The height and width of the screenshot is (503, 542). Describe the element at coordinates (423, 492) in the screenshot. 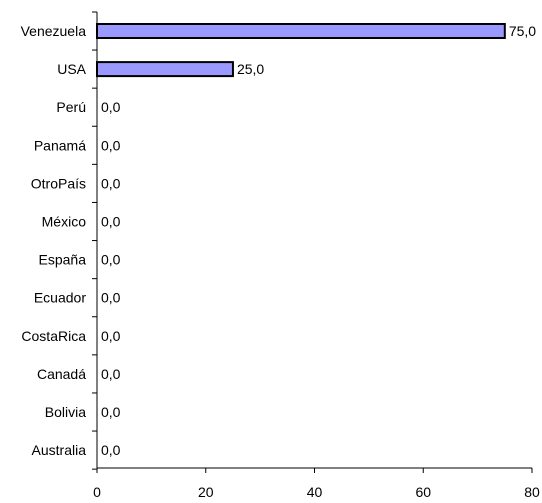

I see `x-tick-label: 60` at that location.